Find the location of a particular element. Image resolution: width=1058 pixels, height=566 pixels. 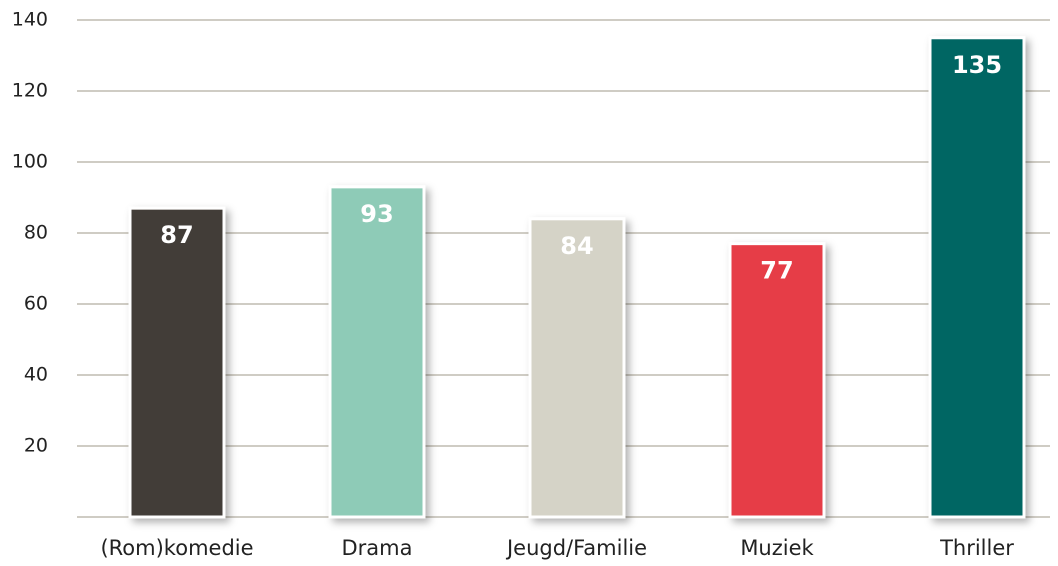

data-label: 135 is located at coordinates (977, 65).